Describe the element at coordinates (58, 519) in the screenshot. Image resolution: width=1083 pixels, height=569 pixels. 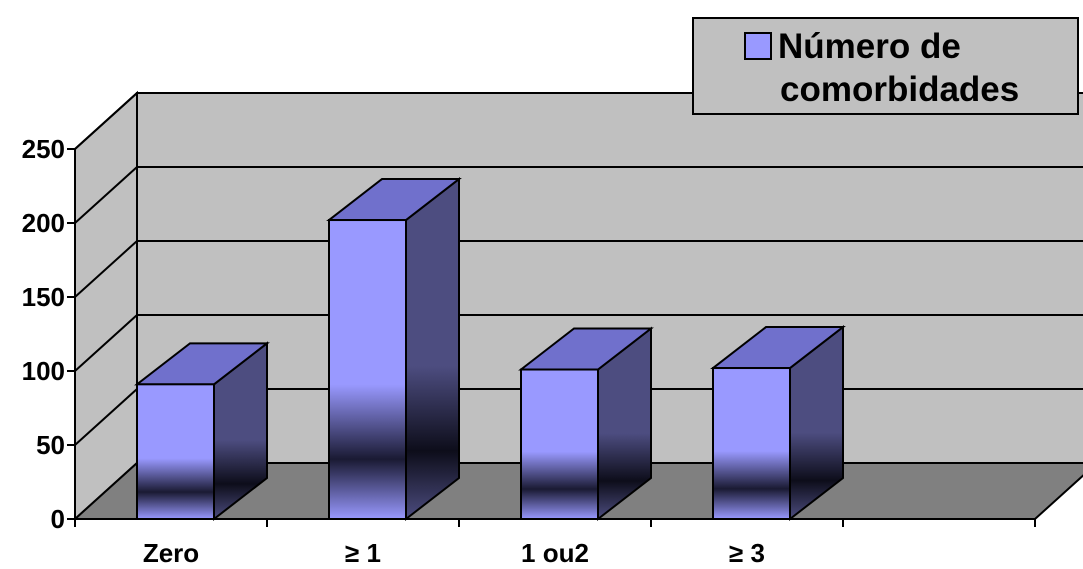
I see `y-tick-label: 0` at that location.